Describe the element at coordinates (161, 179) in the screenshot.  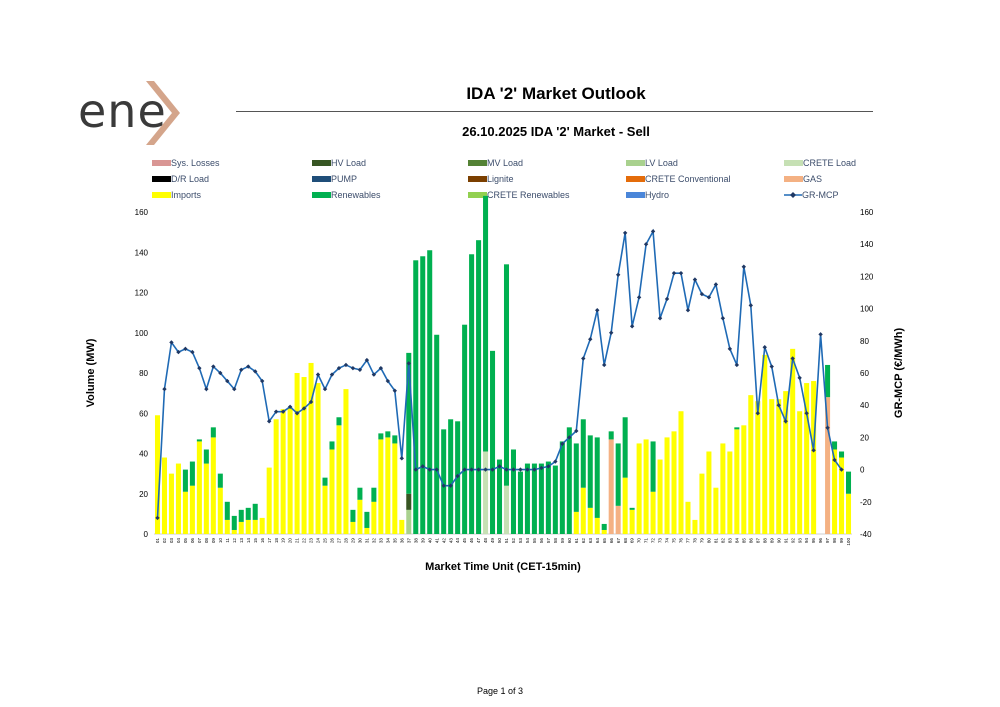
I see `legend-swatch-dr_load` at that location.